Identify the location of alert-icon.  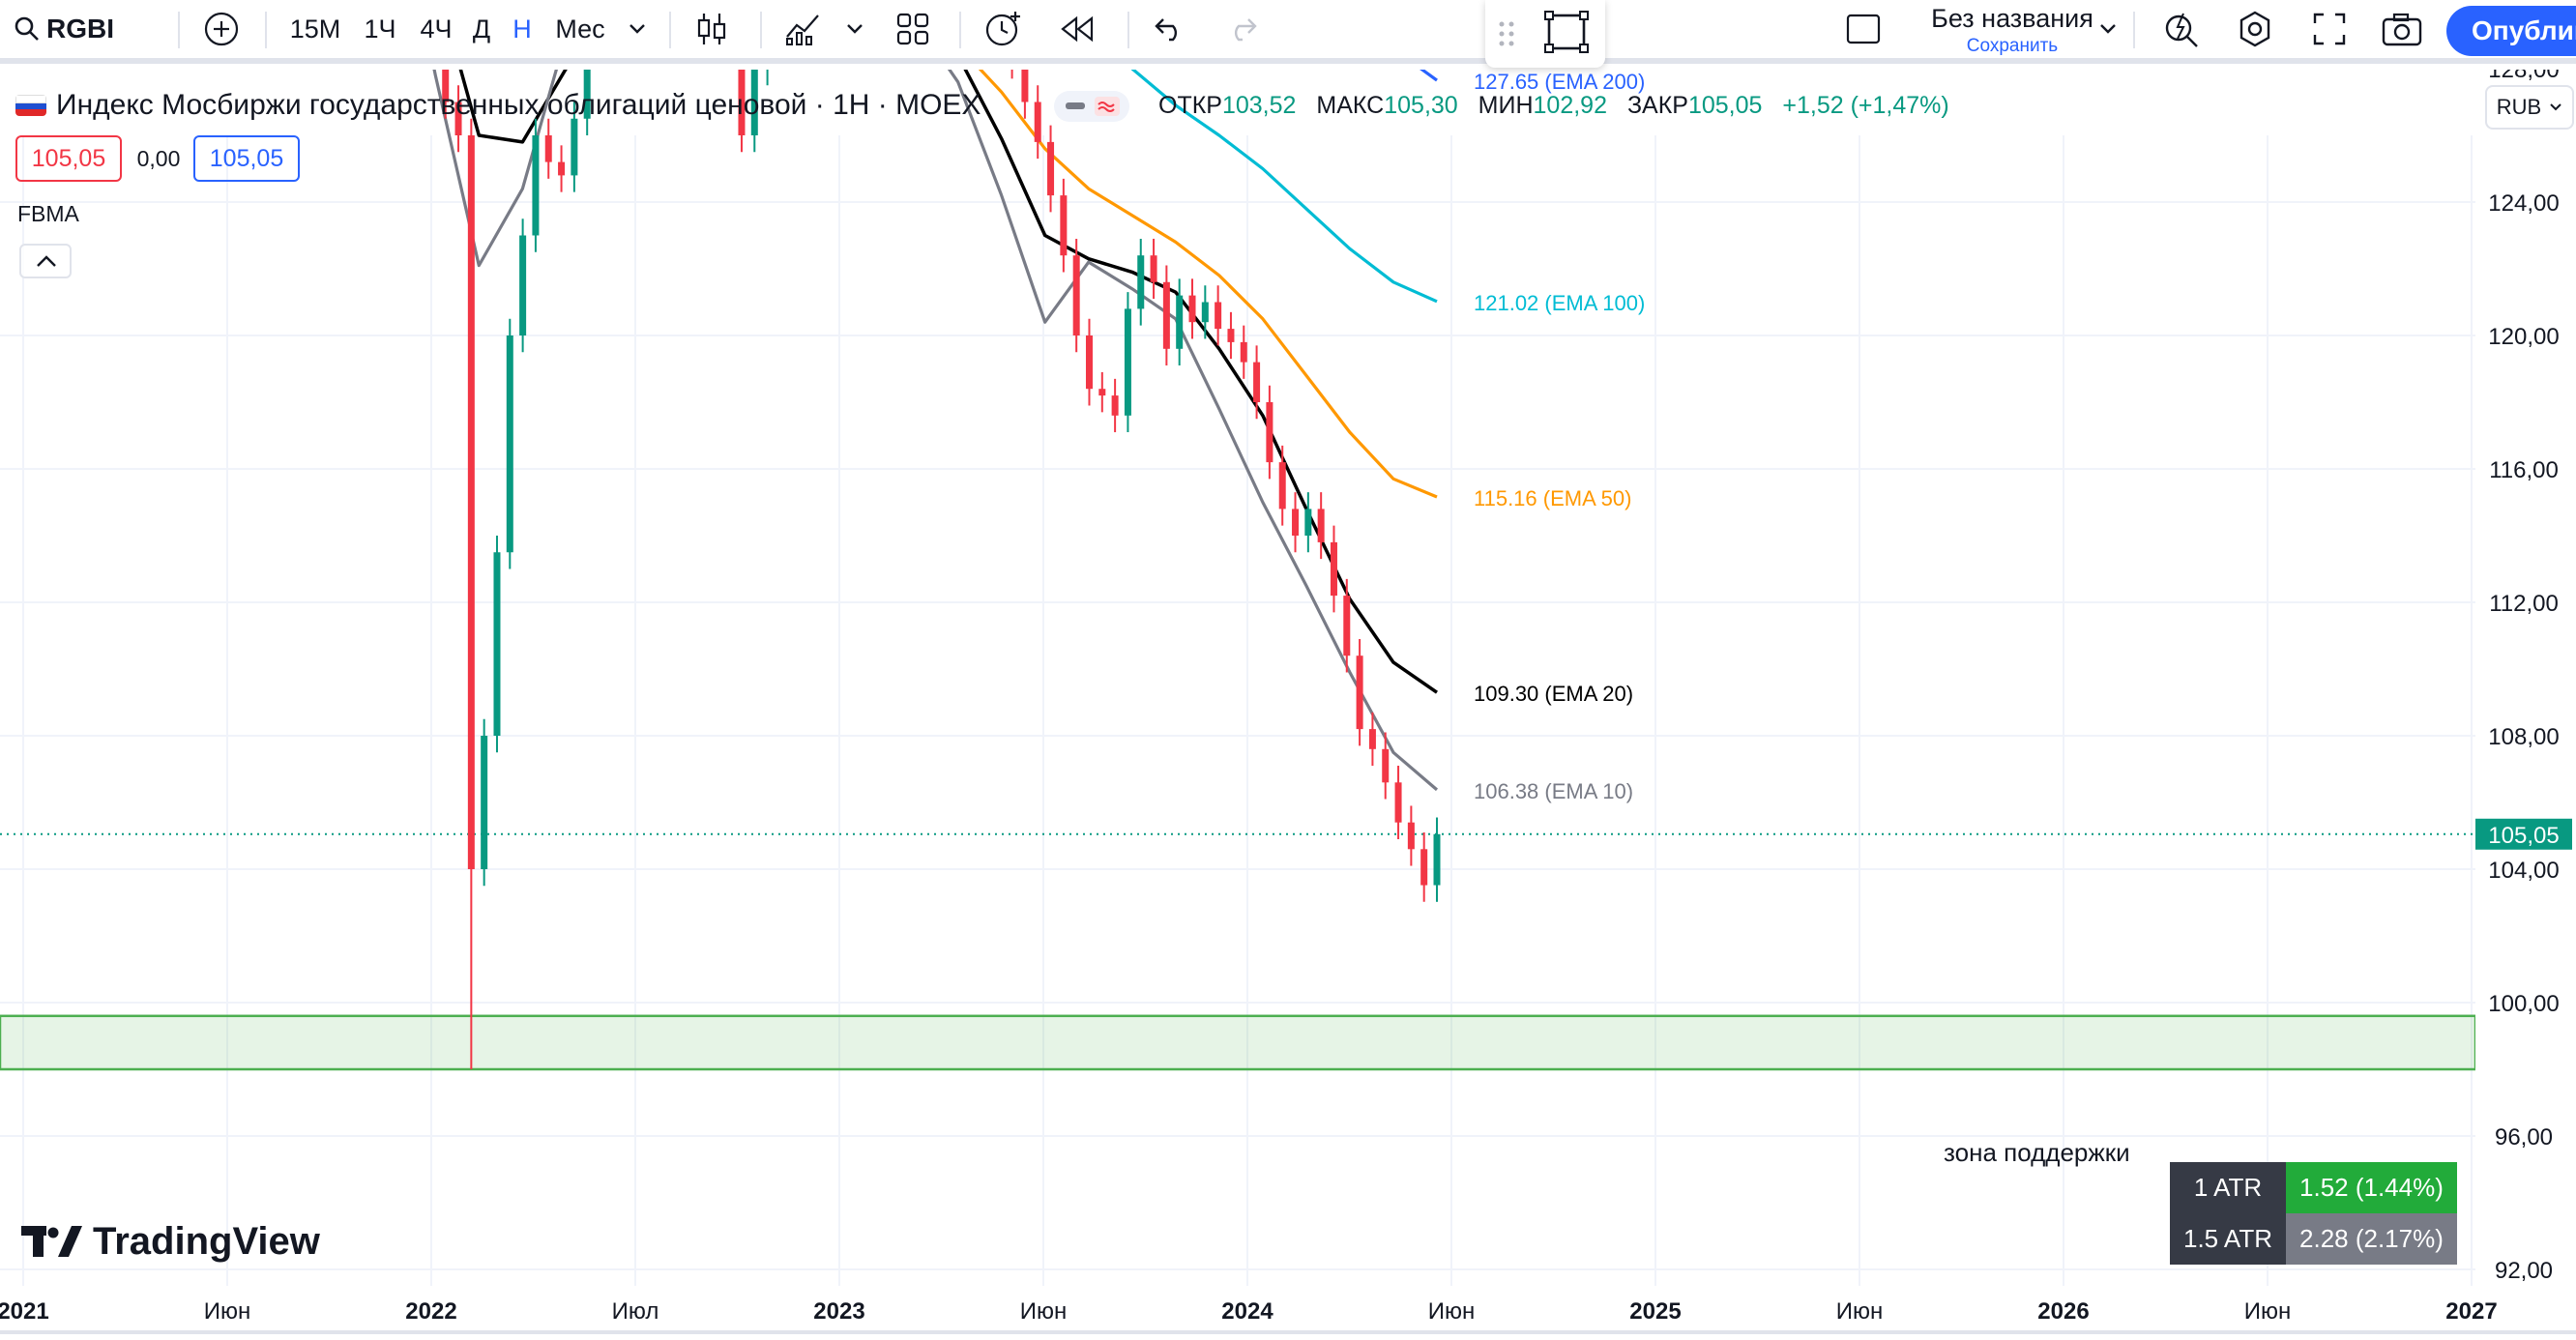
(1002, 29).